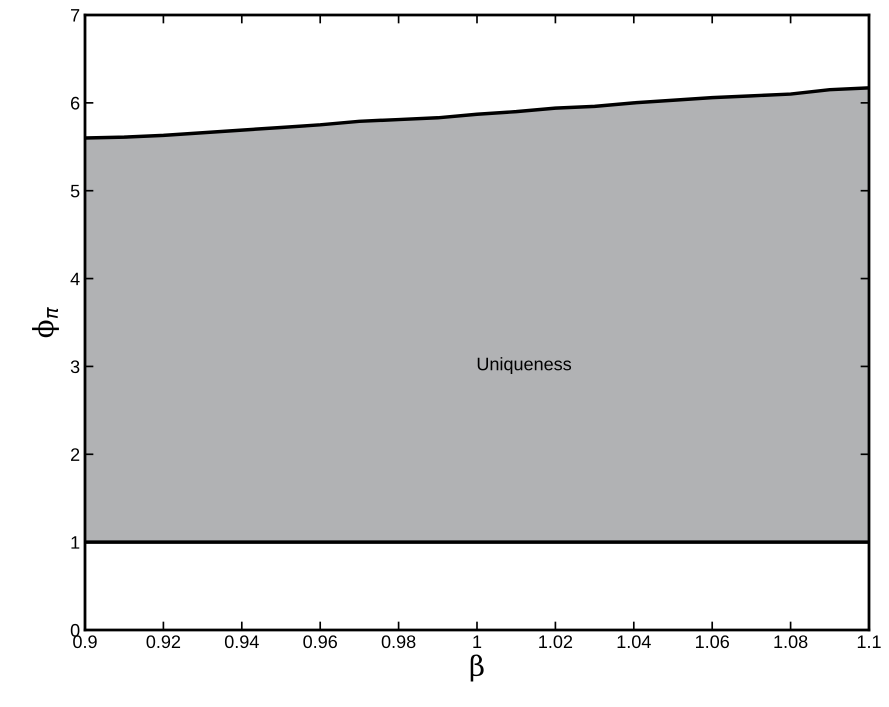 The height and width of the screenshot is (707, 889). I want to click on y-tick-label: 0, so click(75, 630).